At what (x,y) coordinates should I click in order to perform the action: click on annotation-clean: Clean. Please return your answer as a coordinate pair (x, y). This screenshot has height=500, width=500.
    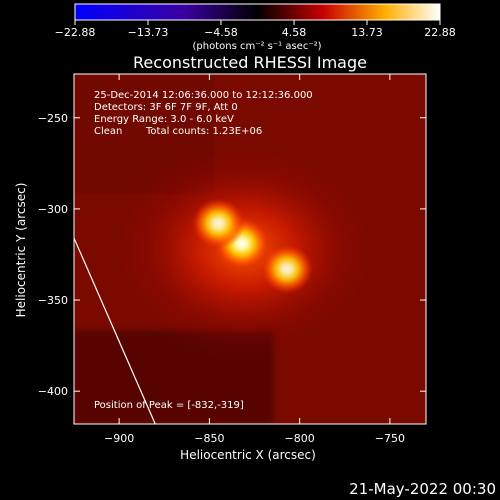
    Looking at the image, I should click on (108, 131).